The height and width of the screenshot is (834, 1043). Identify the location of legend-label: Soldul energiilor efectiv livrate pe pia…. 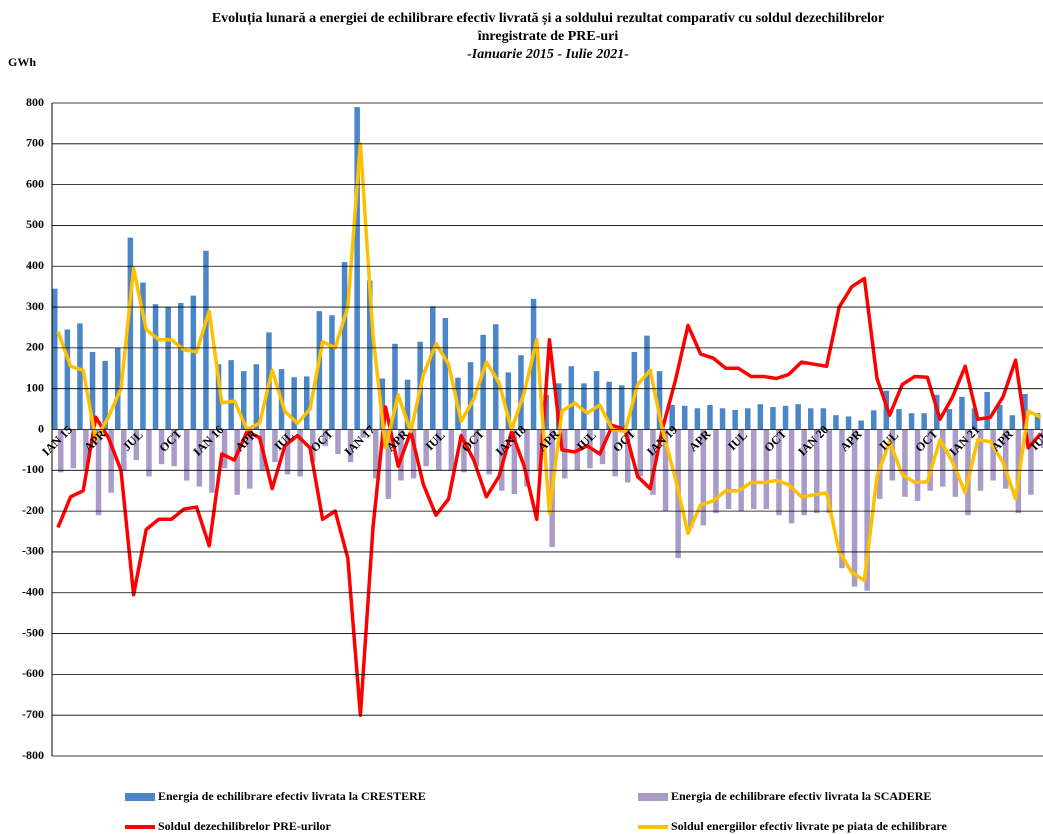
(809, 826).